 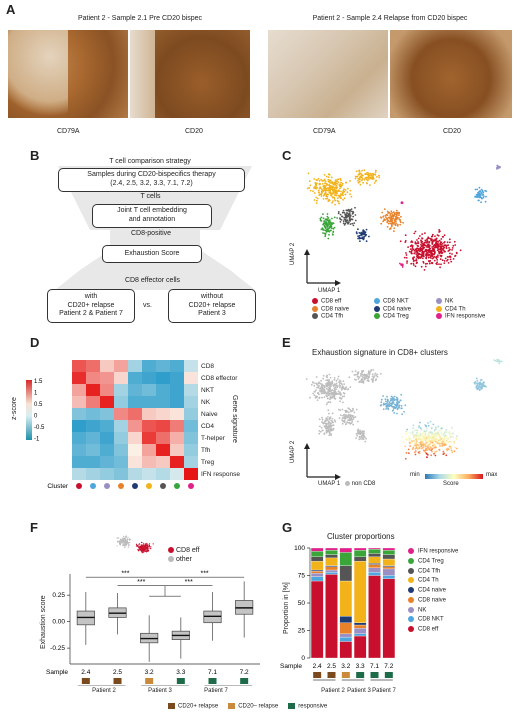 What do you see at coordinates (302, 603) in the screenshot?
I see `y-tick-label: 50` at bounding box center [302, 603].